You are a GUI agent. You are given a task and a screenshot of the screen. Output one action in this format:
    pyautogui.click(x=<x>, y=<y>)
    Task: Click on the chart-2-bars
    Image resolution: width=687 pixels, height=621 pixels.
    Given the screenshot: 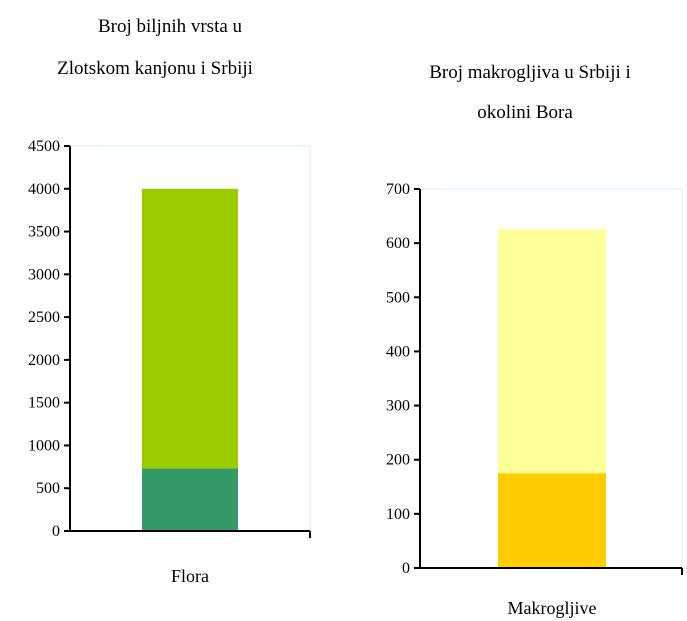 What is the action you would take?
    pyautogui.click(x=552, y=398)
    